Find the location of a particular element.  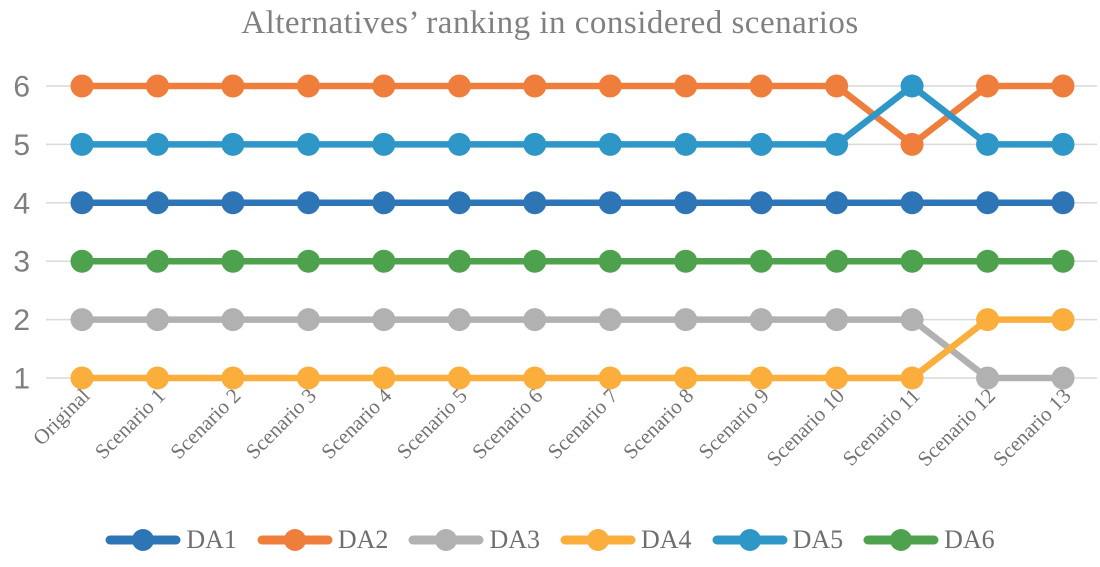

legend-label: DA3 is located at coordinates (514, 539).